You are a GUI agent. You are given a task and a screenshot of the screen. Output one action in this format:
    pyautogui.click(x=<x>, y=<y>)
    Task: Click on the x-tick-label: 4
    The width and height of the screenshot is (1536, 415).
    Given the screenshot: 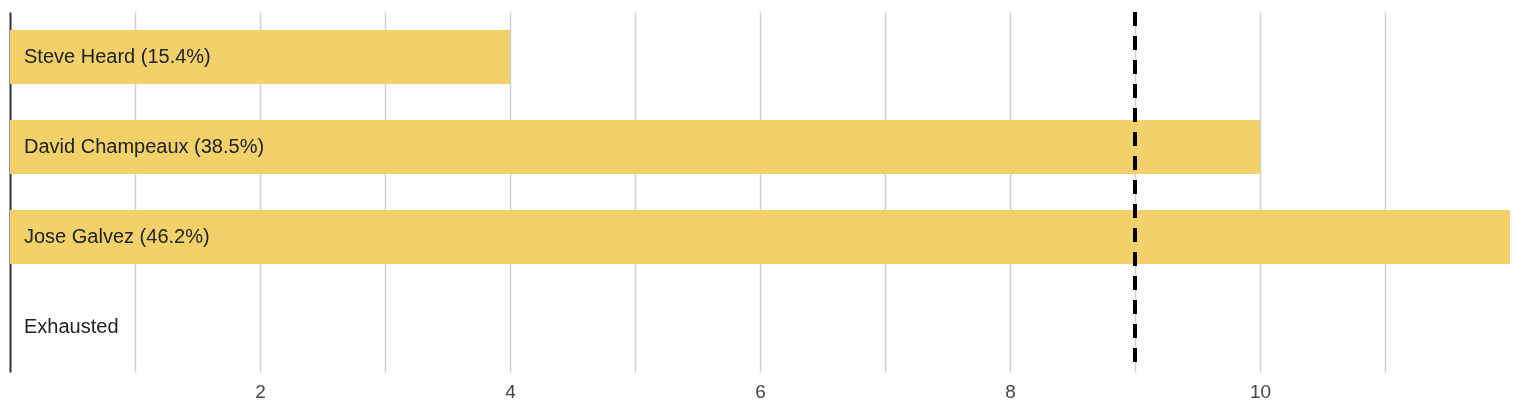 What is the action you would take?
    pyautogui.click(x=511, y=391)
    